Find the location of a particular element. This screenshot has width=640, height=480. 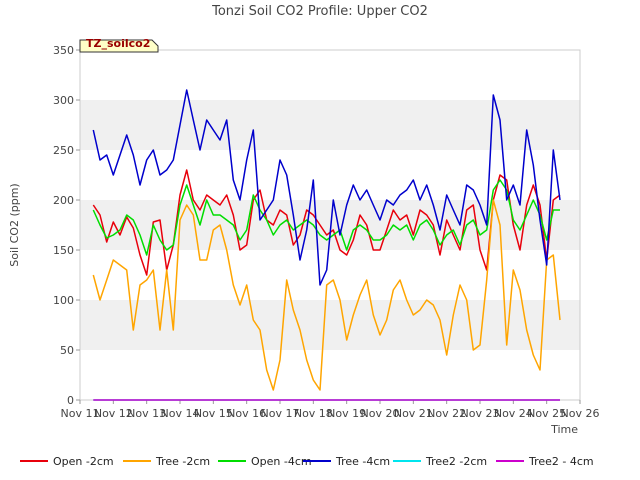

x-tick-label: Nov 14 is located at coordinates (180, 413).